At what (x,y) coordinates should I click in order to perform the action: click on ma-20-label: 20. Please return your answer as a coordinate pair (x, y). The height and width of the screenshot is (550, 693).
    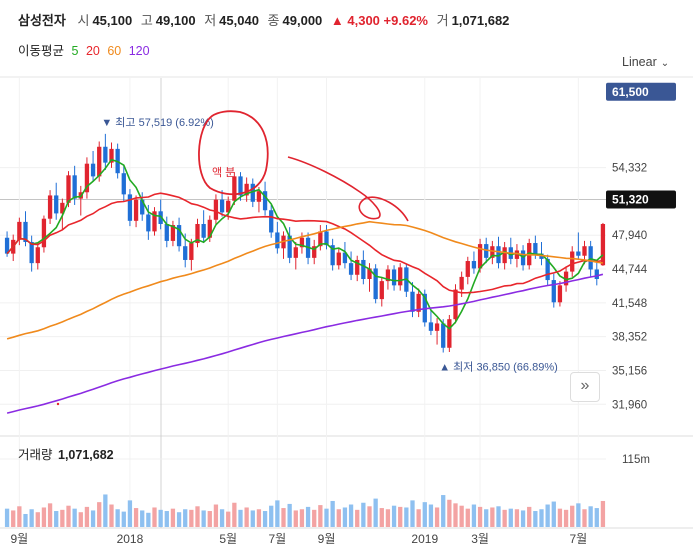
    Looking at the image, I should click on (92, 51).